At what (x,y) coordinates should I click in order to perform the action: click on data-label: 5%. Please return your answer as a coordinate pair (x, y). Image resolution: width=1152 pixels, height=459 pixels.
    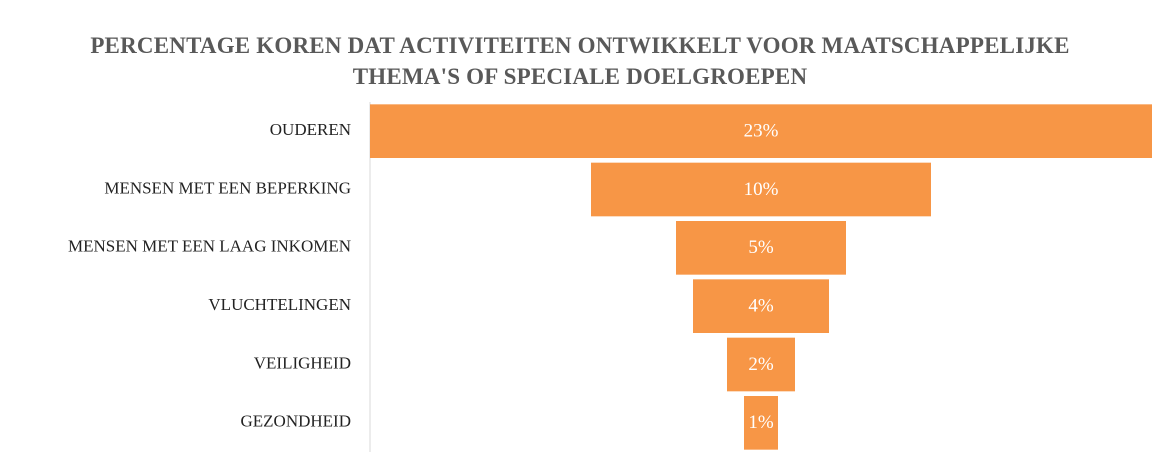
    Looking at the image, I should click on (761, 247).